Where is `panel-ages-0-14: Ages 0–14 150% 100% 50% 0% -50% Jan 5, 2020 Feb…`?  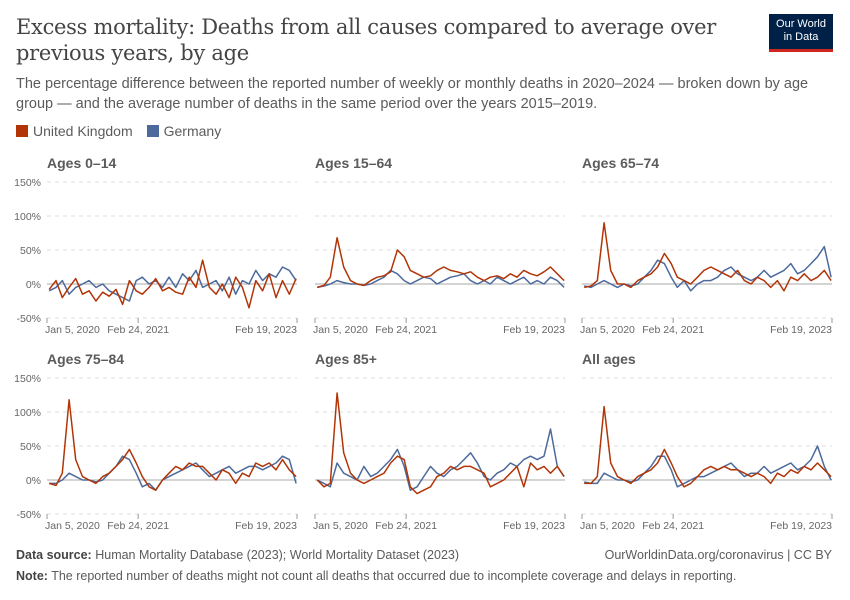
panel-ages-0-14: Ages 0–14 150% 100% 50% 0% -50% Jan 5, 2020 Feb… is located at coordinates (156, 245).